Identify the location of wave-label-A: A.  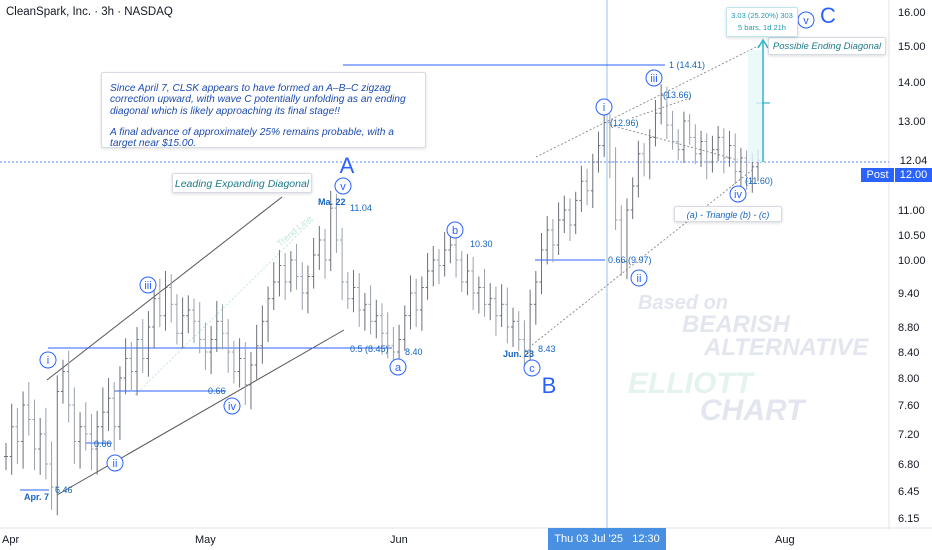
(347, 165).